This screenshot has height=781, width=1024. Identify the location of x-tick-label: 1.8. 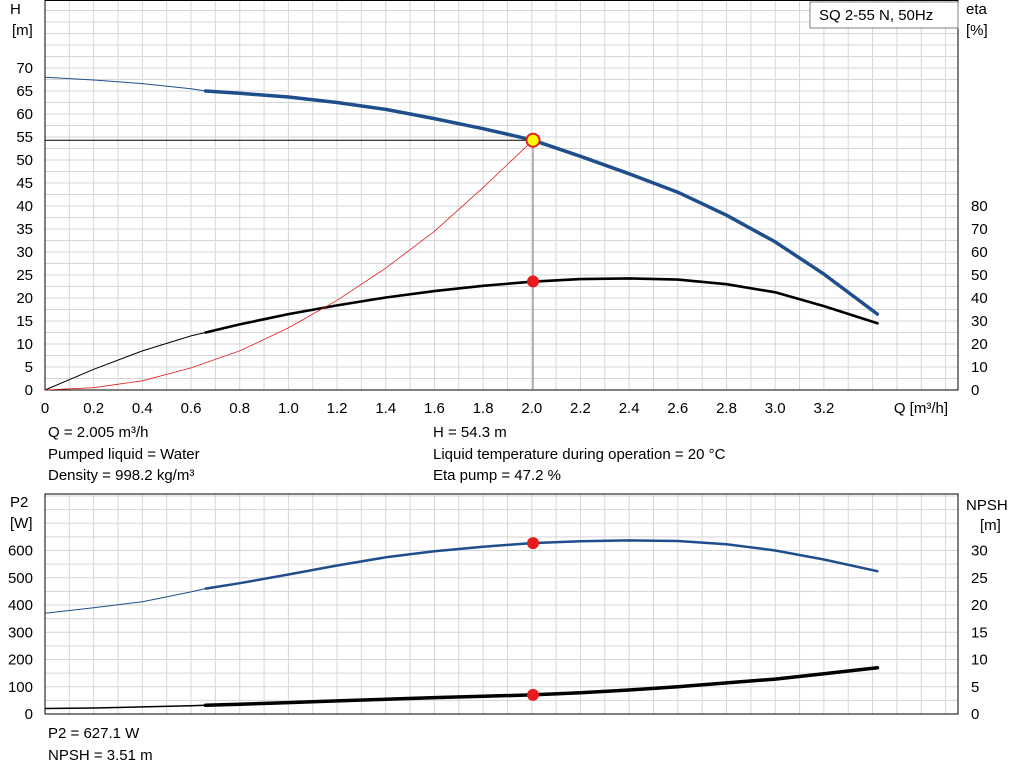
(483, 408).